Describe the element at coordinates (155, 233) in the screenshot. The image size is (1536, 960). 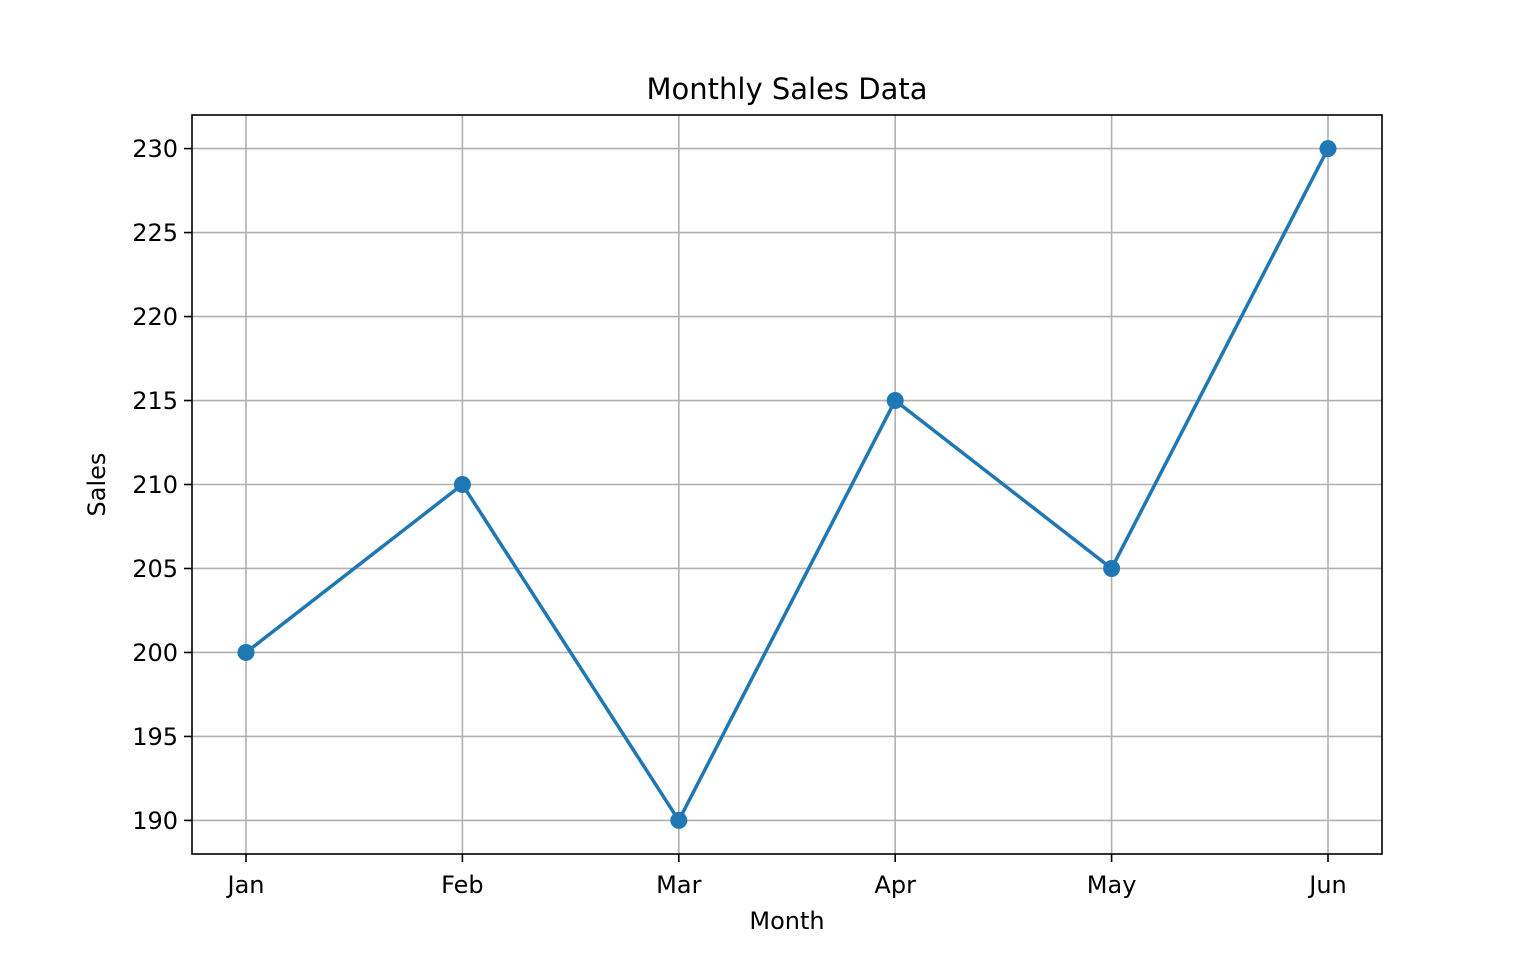
I see `y-tick-label: 225` at that location.